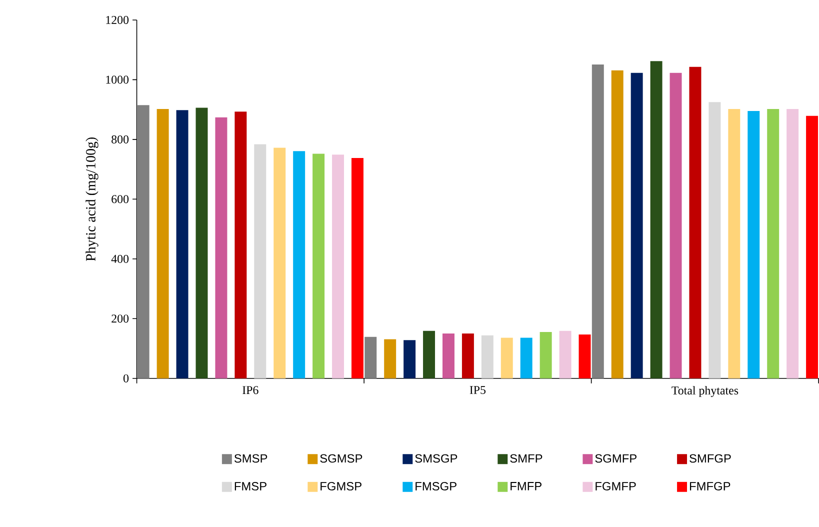  What do you see at coordinates (710, 486) in the screenshot?
I see `legend-label: FMFGP` at bounding box center [710, 486].